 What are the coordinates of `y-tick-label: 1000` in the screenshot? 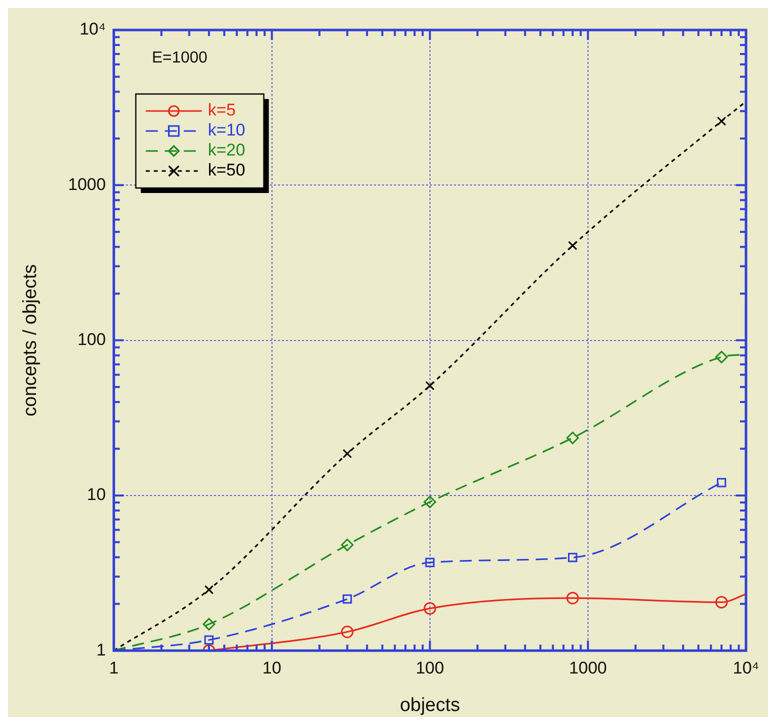 It's located at (87, 184).